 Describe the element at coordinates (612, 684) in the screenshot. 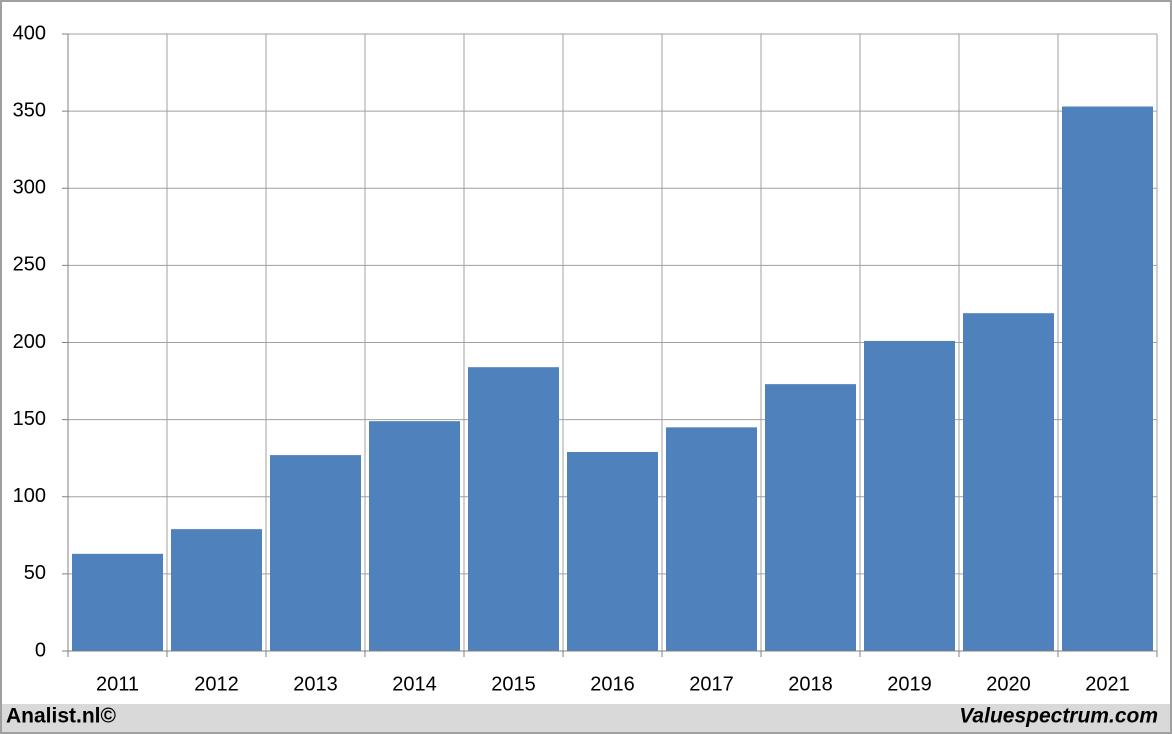

I see `x-tick-label: 2016` at that location.